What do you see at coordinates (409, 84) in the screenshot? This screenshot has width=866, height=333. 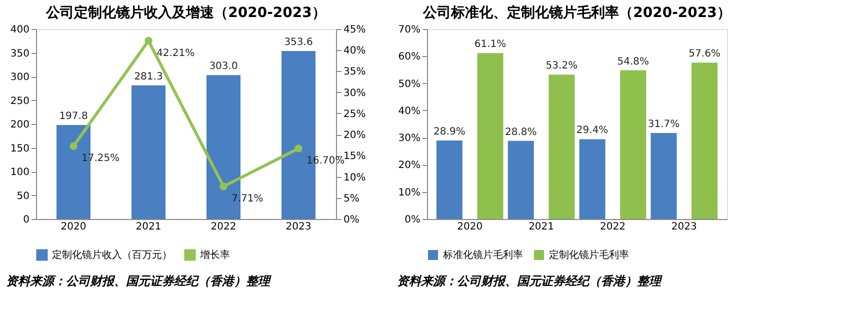 I see `y-tick-label: 50%` at bounding box center [409, 84].